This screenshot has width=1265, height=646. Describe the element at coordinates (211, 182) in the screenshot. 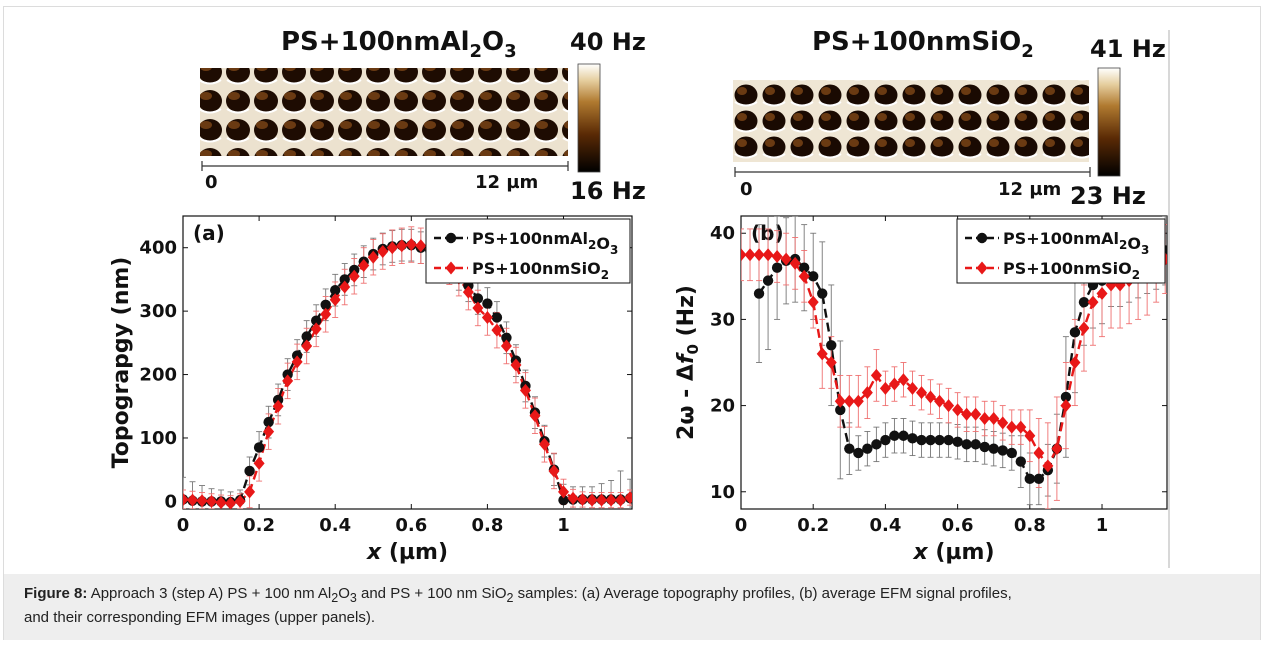

I see `scale-start-al2o3: 0` at that location.